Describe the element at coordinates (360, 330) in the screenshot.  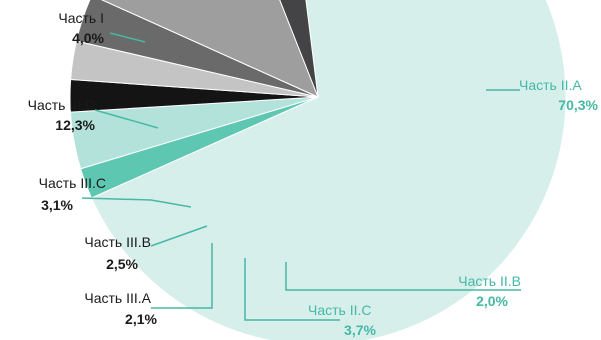
I see `slice-value-ii-c: 3,7%` at that location.